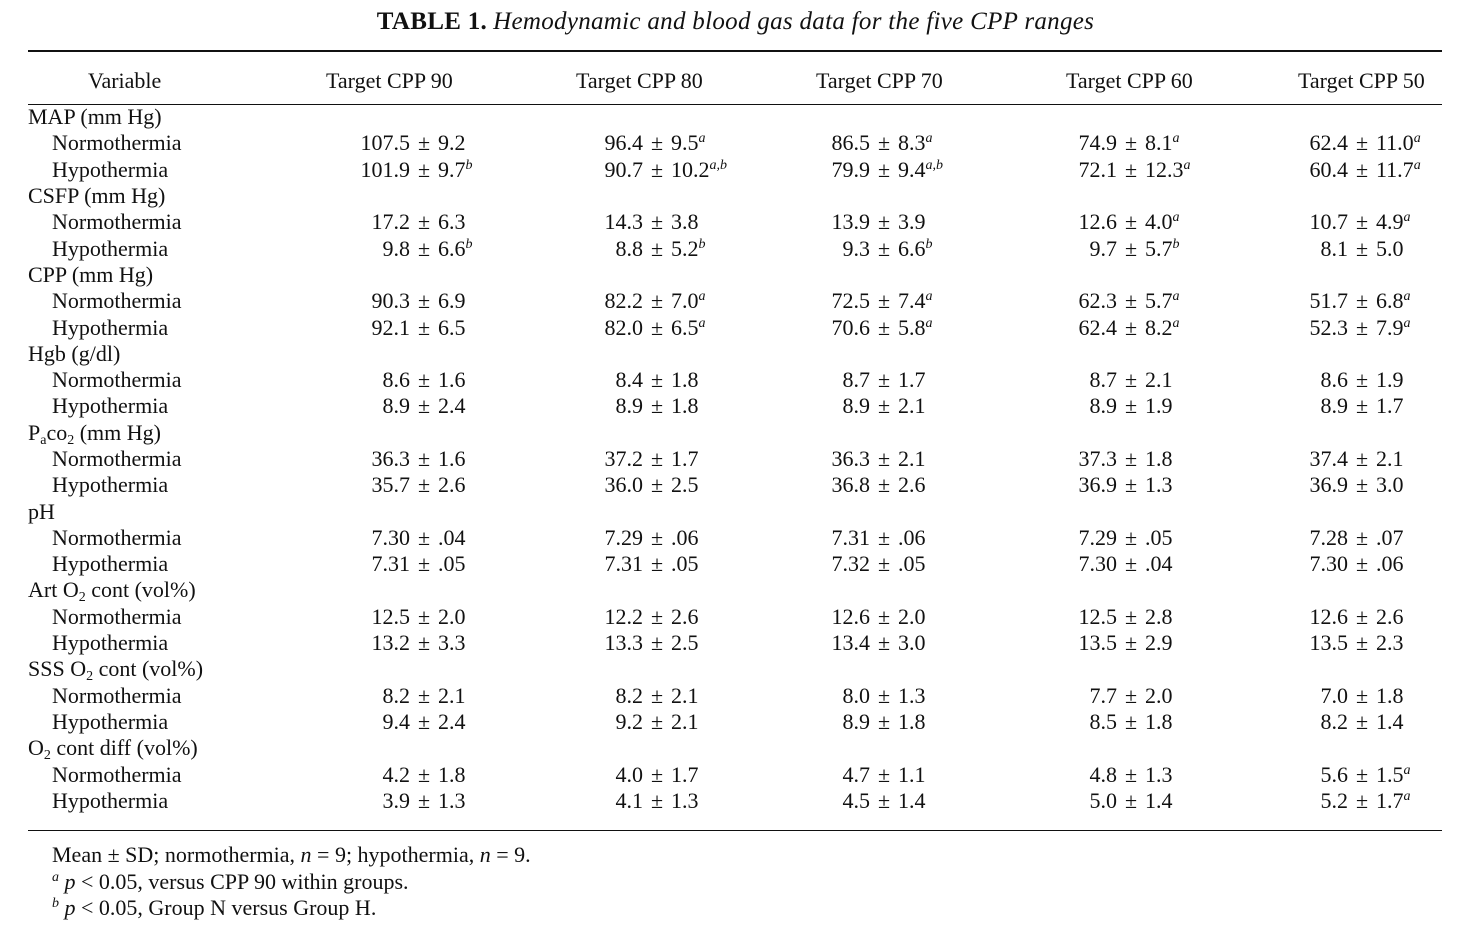 The image size is (1471, 929). What do you see at coordinates (1158, 617) in the screenshot?
I see `table-cell: 12.5 ±2.8` at bounding box center [1158, 617].